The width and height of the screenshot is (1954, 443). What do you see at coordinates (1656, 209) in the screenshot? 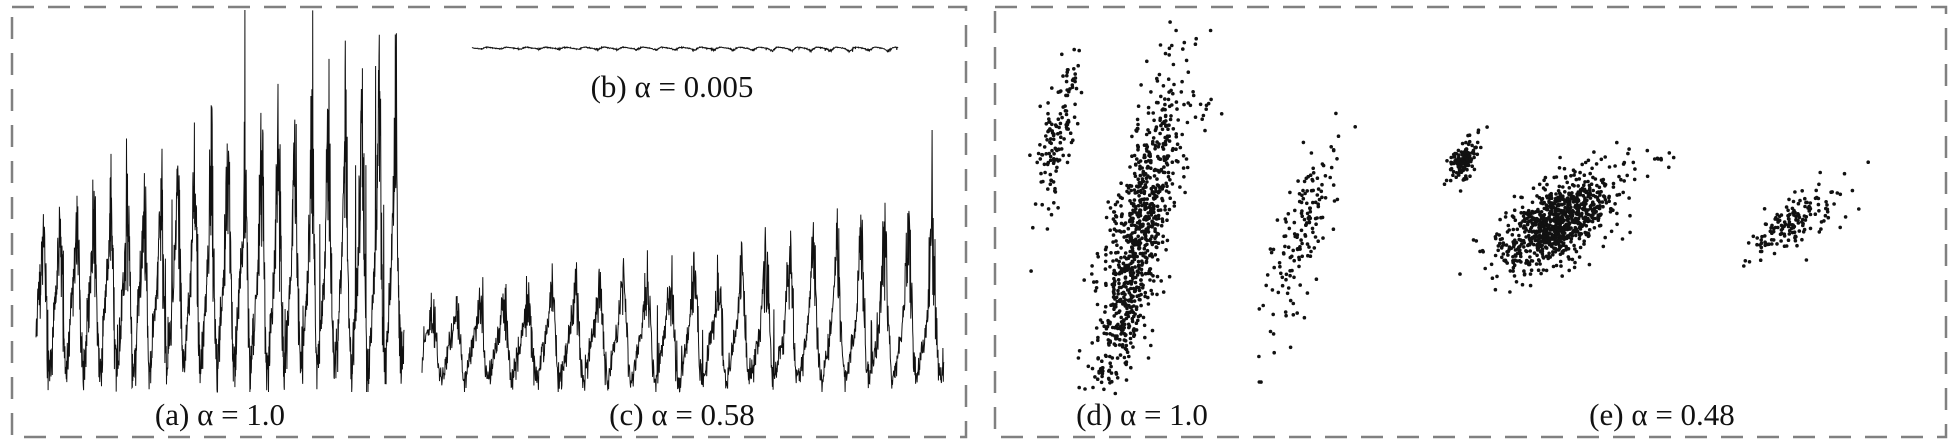
I see `plot-e-scatter` at bounding box center [1656, 209].